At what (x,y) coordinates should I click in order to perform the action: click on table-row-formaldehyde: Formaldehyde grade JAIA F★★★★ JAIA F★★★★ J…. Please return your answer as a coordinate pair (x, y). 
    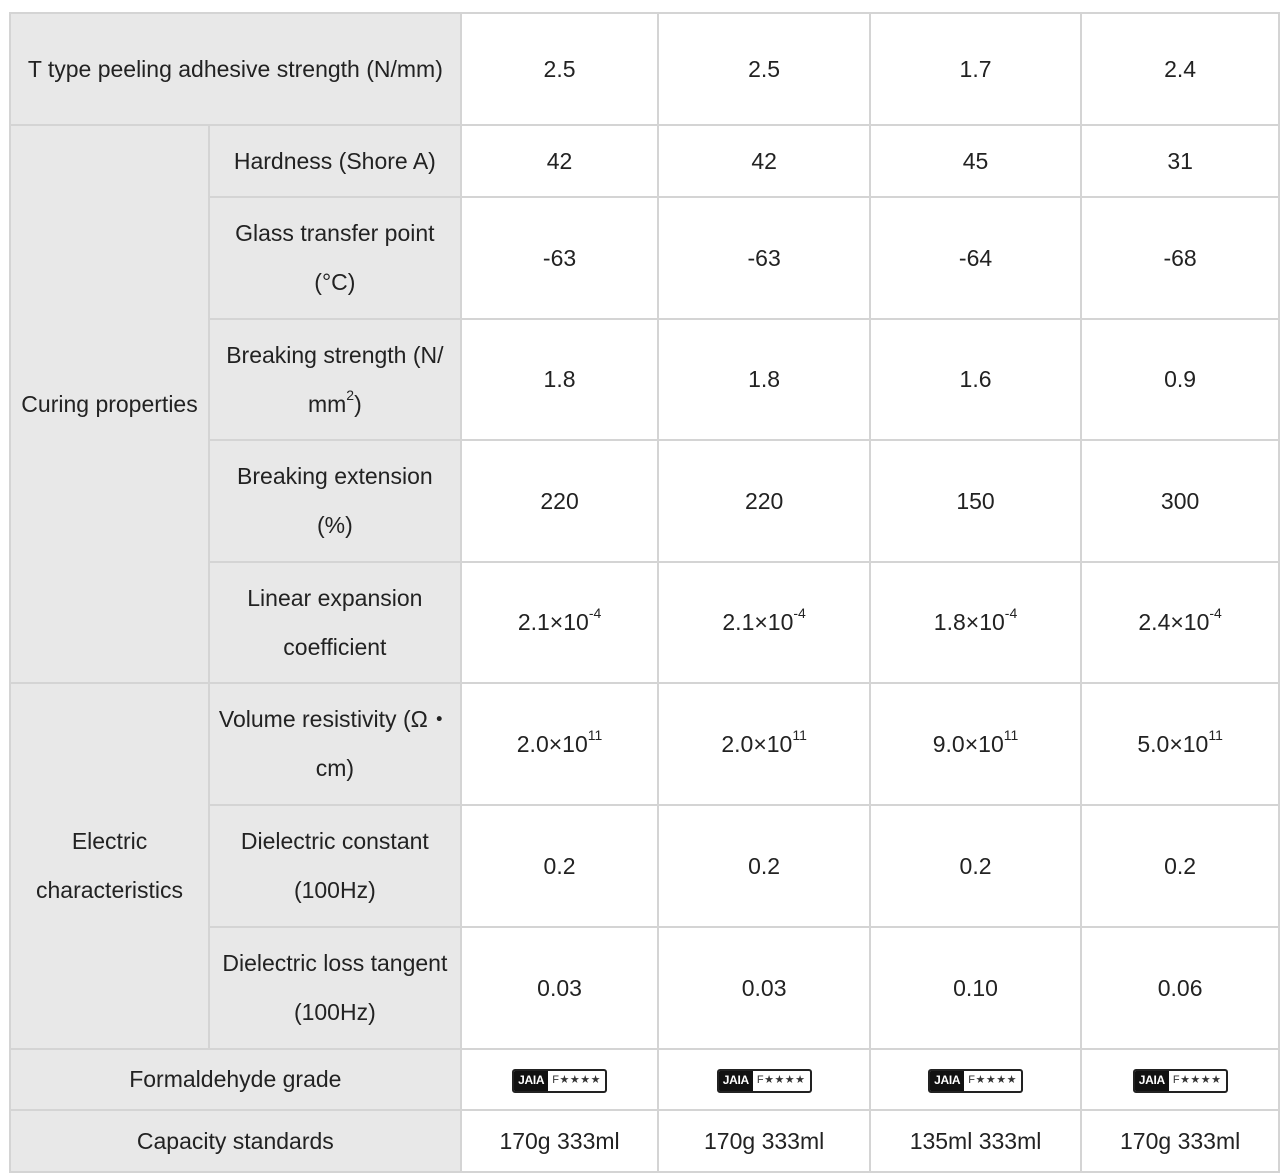
    Looking at the image, I should click on (644, 1079).